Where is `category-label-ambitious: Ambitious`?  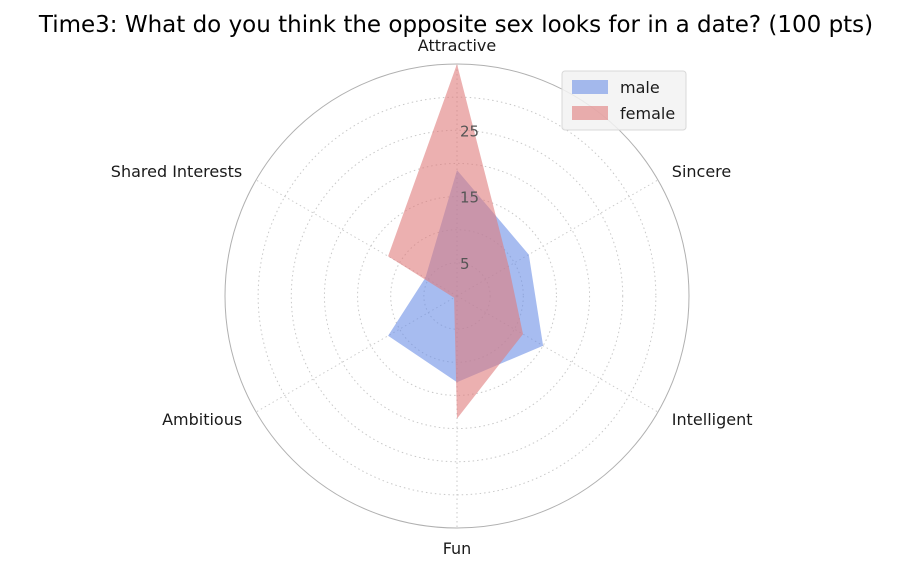 category-label-ambitious: Ambitious is located at coordinates (202, 419).